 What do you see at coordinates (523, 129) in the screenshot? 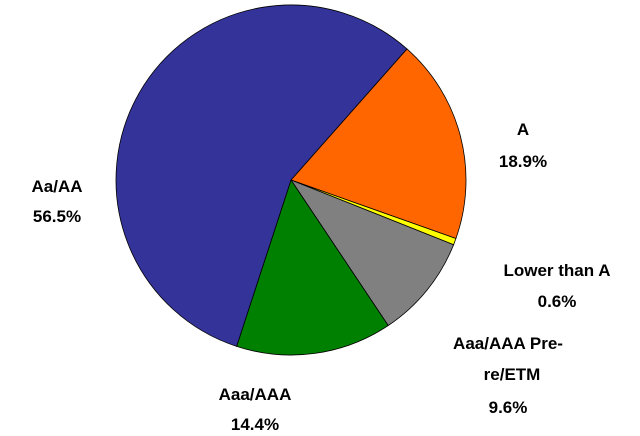
I see `label-a-name: A` at bounding box center [523, 129].